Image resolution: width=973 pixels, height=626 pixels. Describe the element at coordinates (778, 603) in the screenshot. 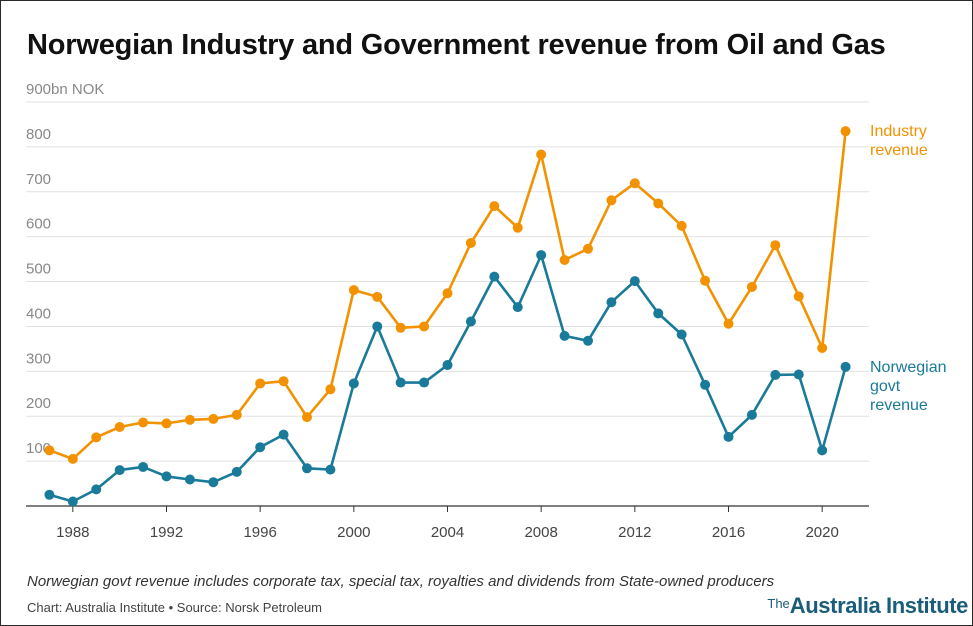

I see `logo-prefix: The` at that location.